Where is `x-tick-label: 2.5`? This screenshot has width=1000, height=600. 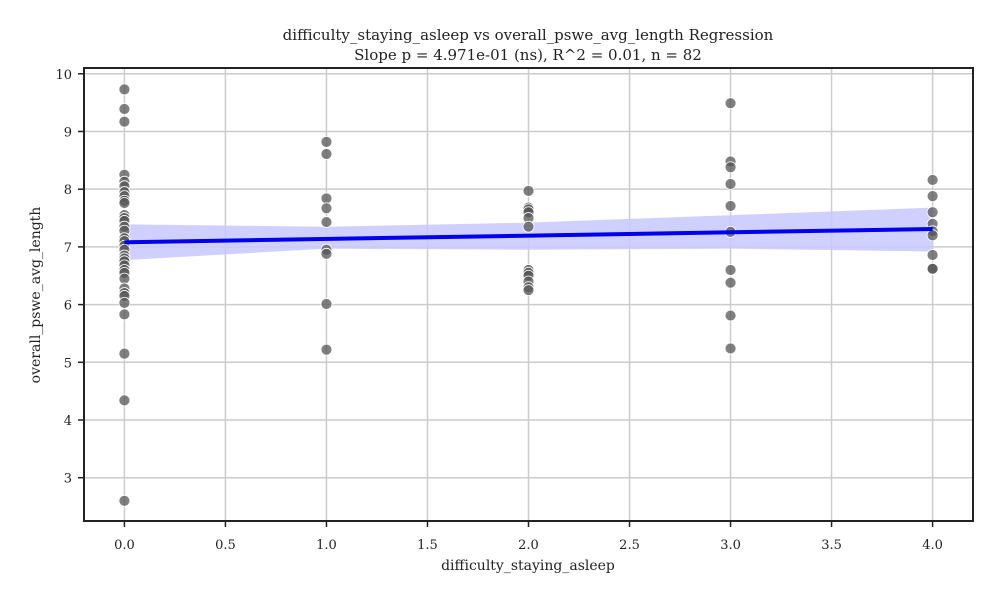 x-tick-label: 2.5 is located at coordinates (629, 545).